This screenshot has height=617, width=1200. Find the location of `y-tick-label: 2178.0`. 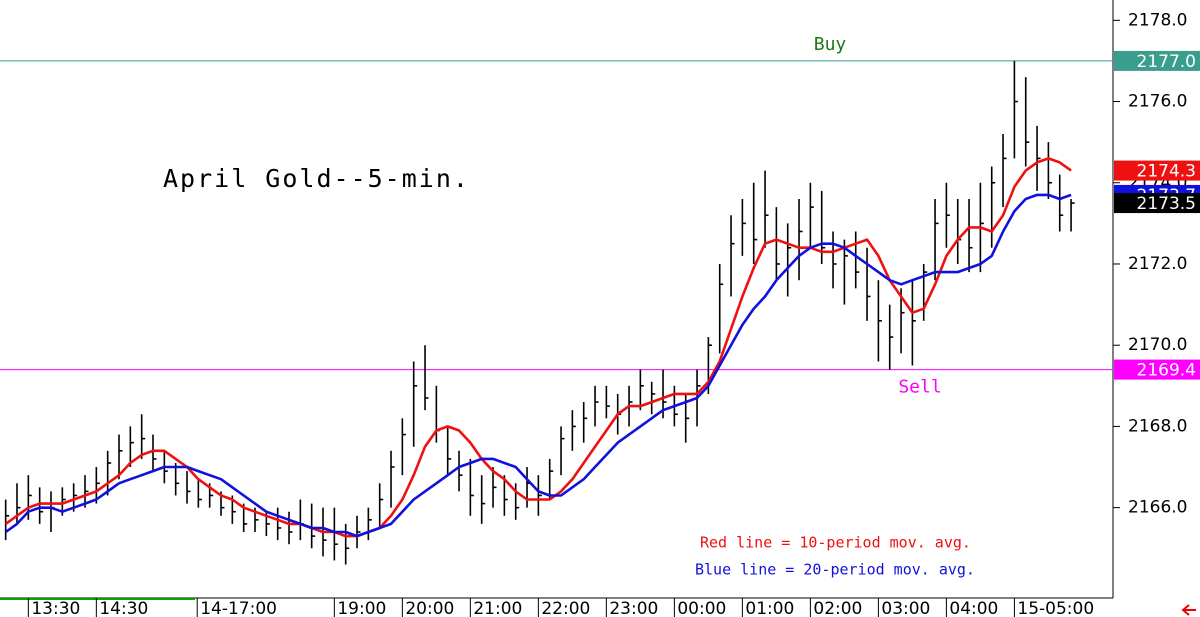

y-tick-label: 2178.0 is located at coordinates (1157, 20).